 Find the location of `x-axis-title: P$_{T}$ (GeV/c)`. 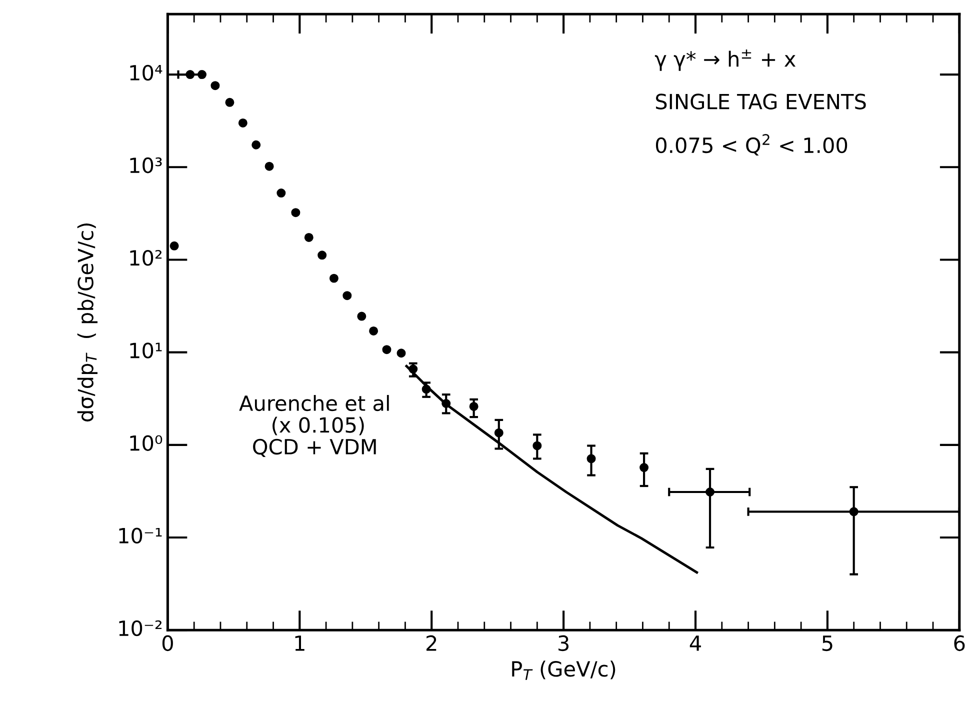

x-axis-title: P$_{T}$ (GeV/c) is located at coordinates (564, 670).